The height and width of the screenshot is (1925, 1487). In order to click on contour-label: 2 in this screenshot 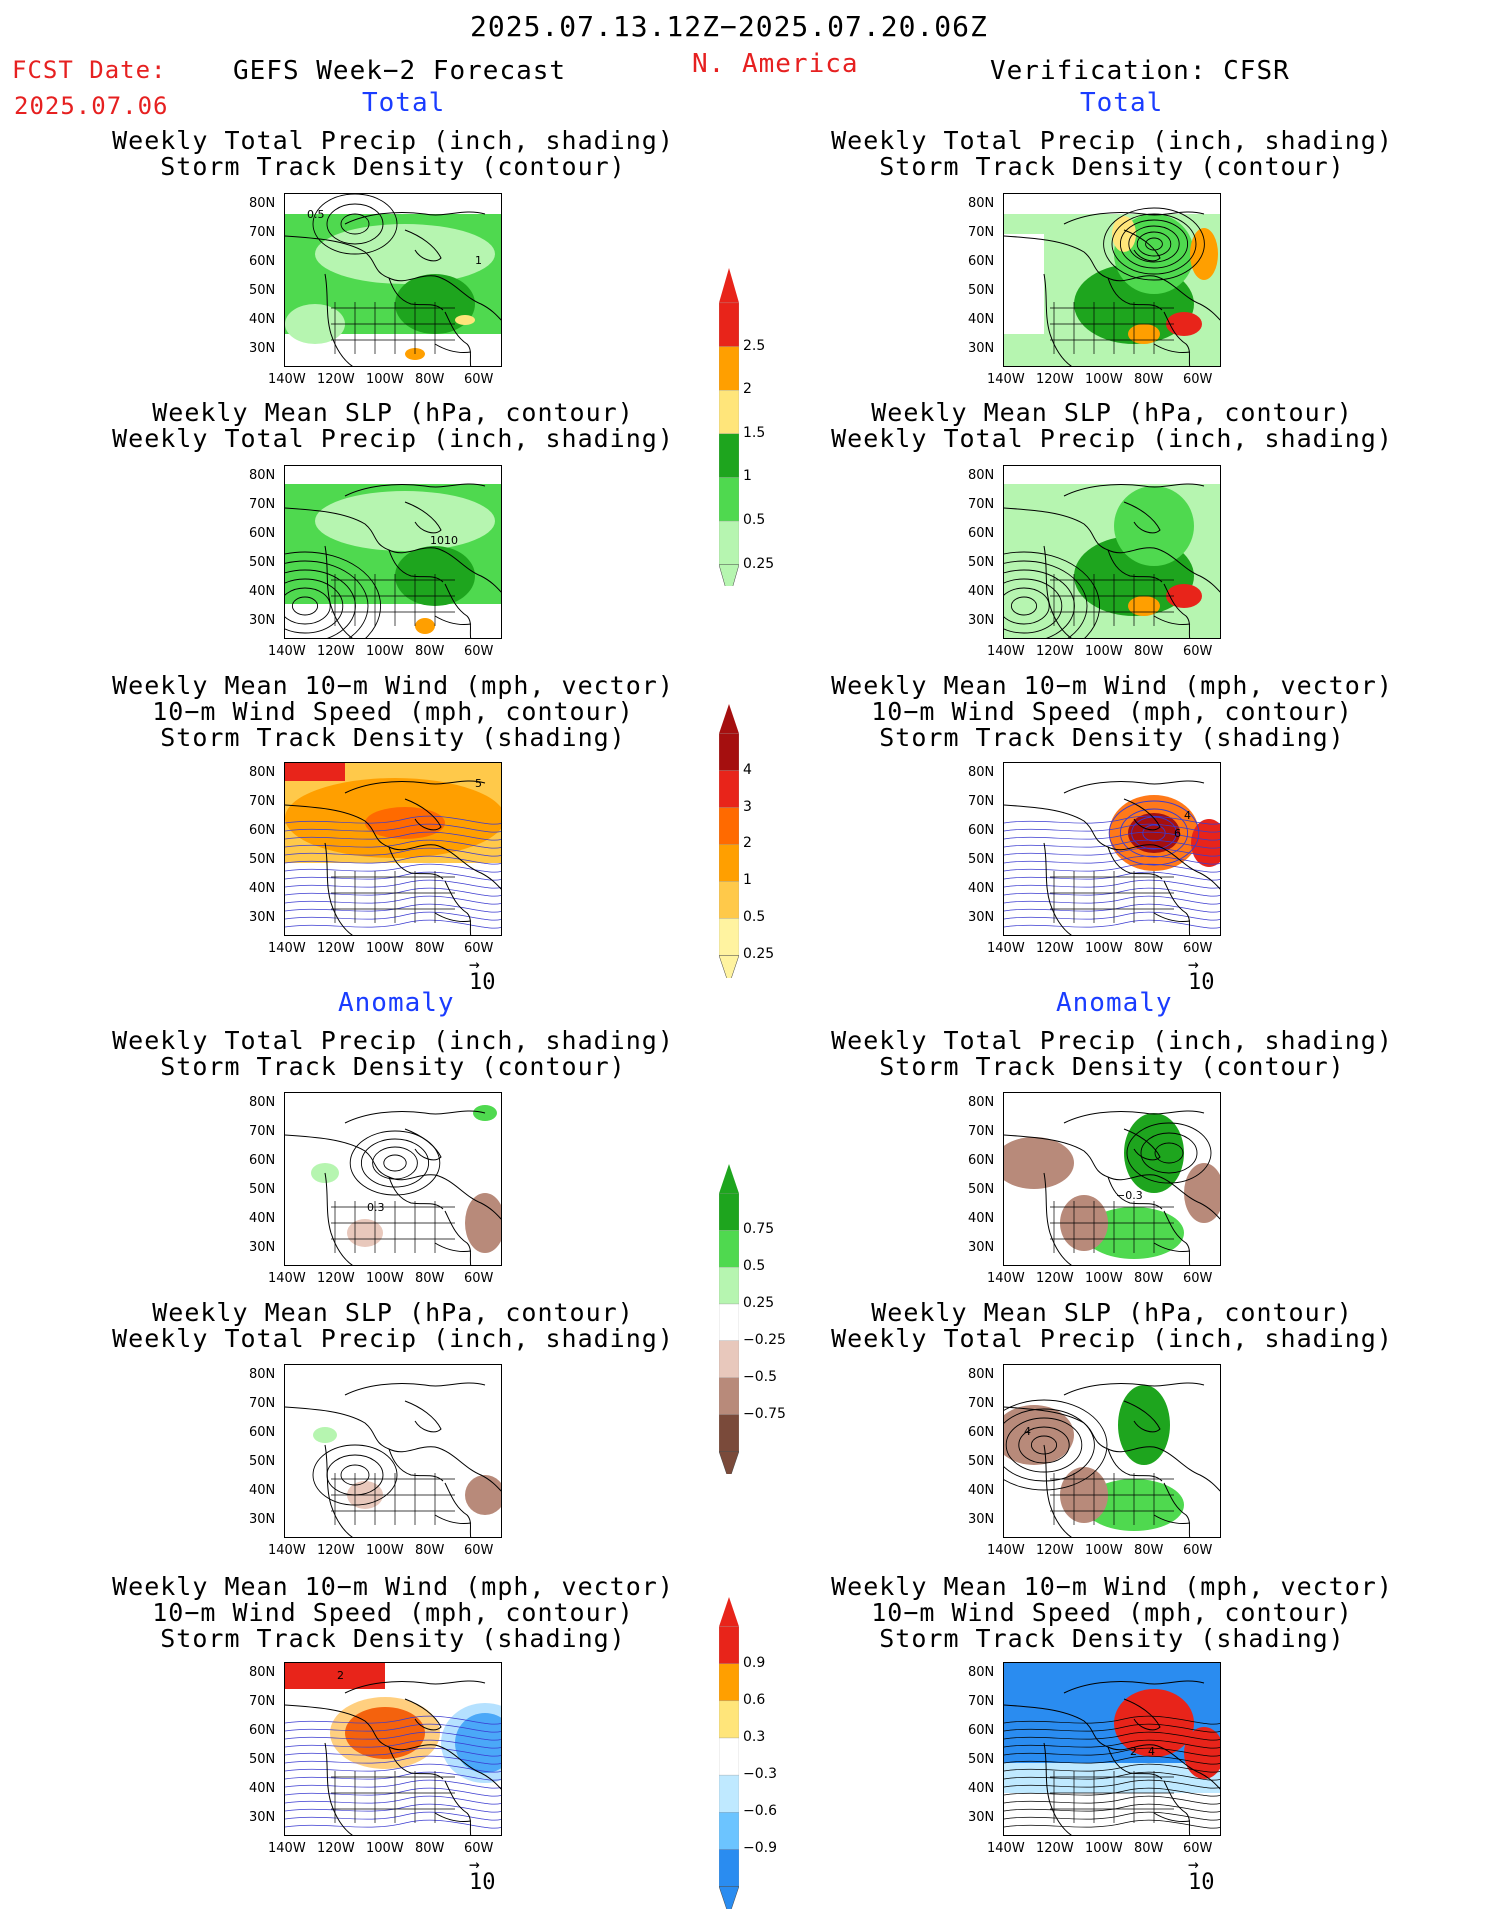, I will do `click(340, 1675)`.